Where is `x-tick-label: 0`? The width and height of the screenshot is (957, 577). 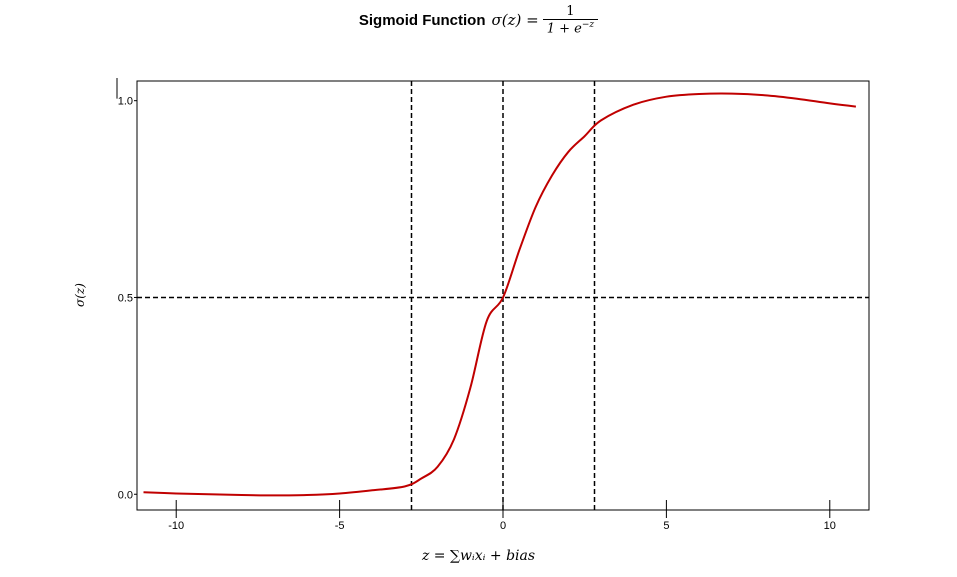 x-tick-label: 0 is located at coordinates (503, 526).